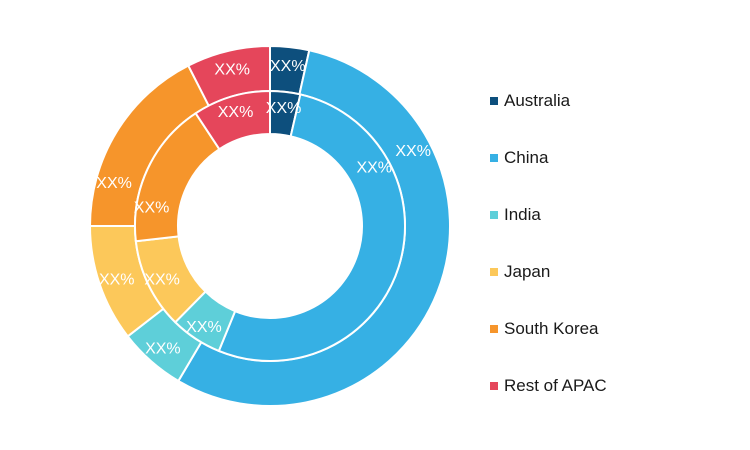 The image size is (750, 450). I want to click on outer-label-australia: XX%, so click(288, 66).